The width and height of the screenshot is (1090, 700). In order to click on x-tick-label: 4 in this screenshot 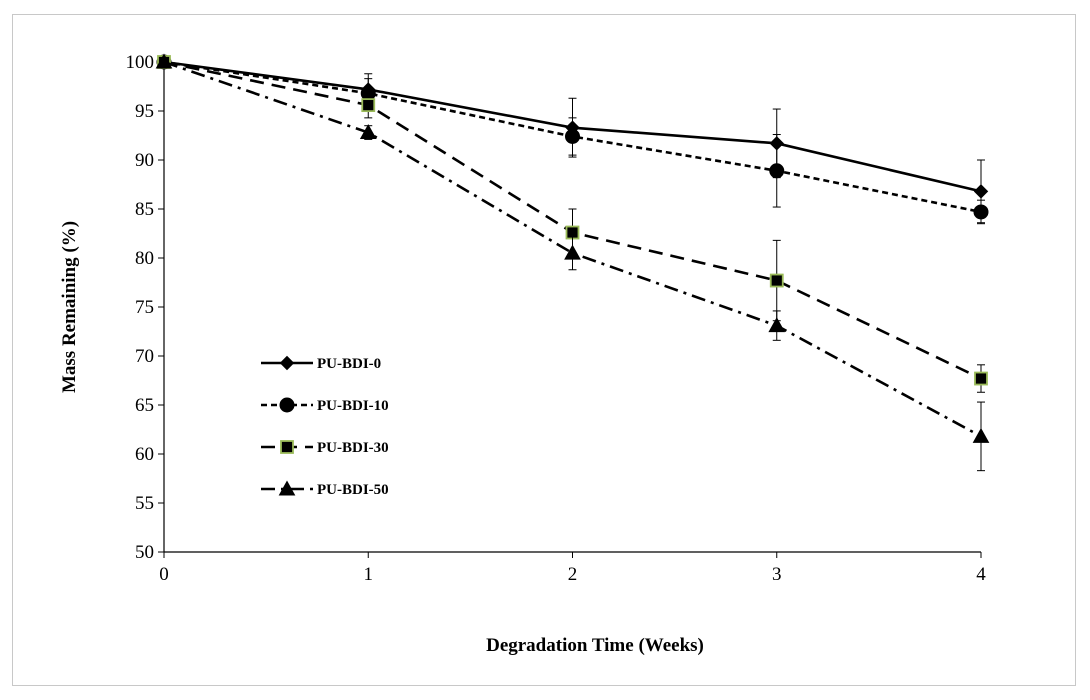, I will do `click(981, 574)`.